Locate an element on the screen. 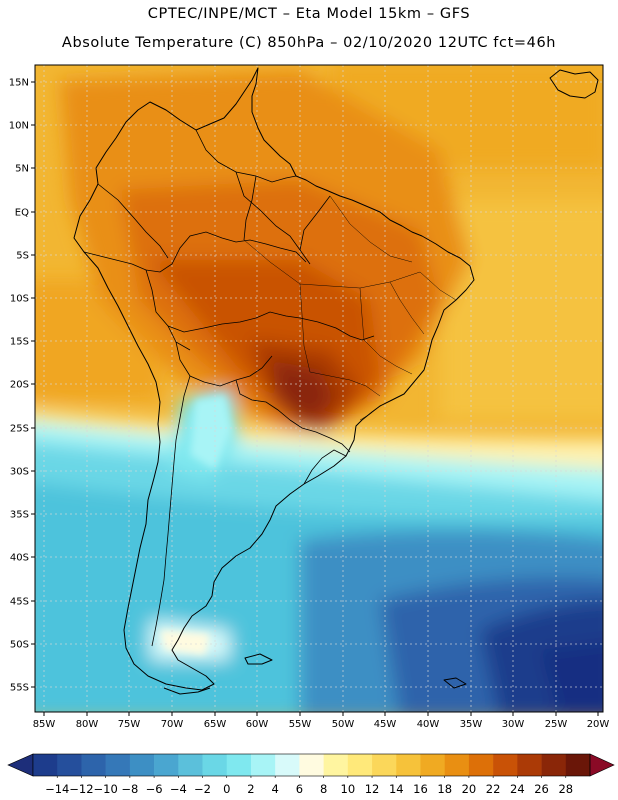 The image size is (618, 800). lon-tick-label: 85W is located at coordinates (44, 724).